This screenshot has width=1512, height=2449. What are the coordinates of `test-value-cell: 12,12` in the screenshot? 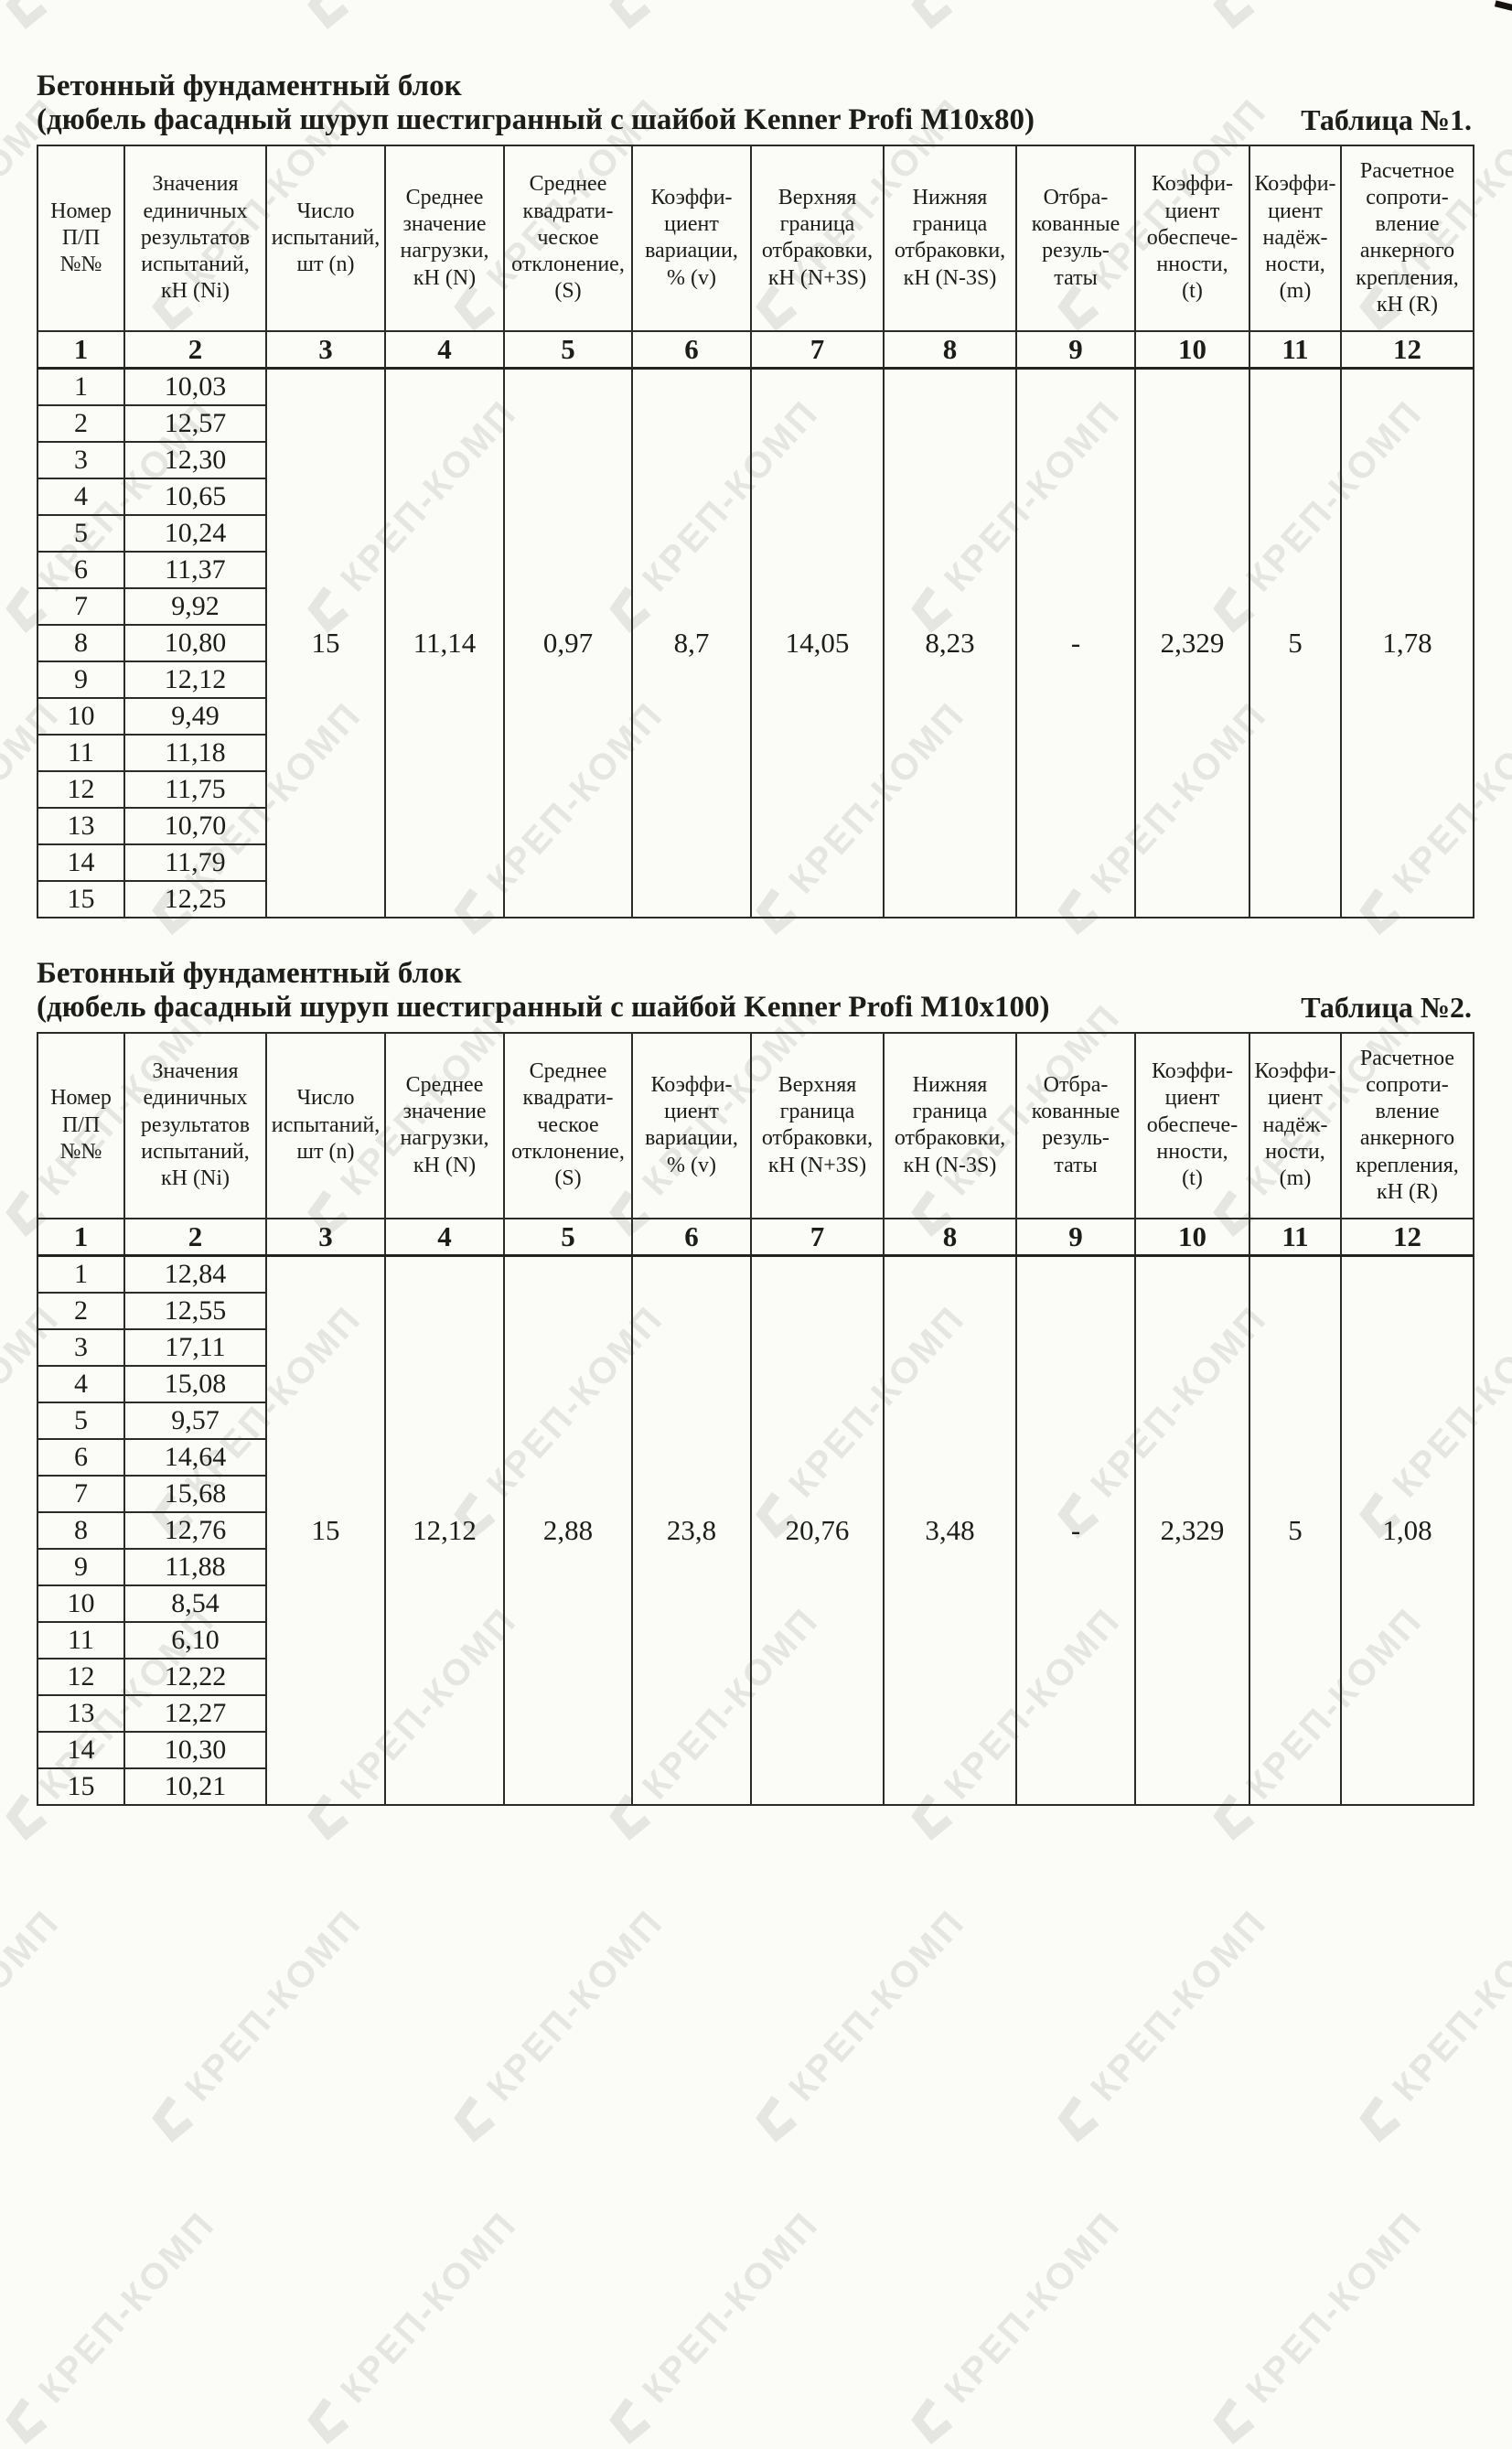 It's located at (195, 679).